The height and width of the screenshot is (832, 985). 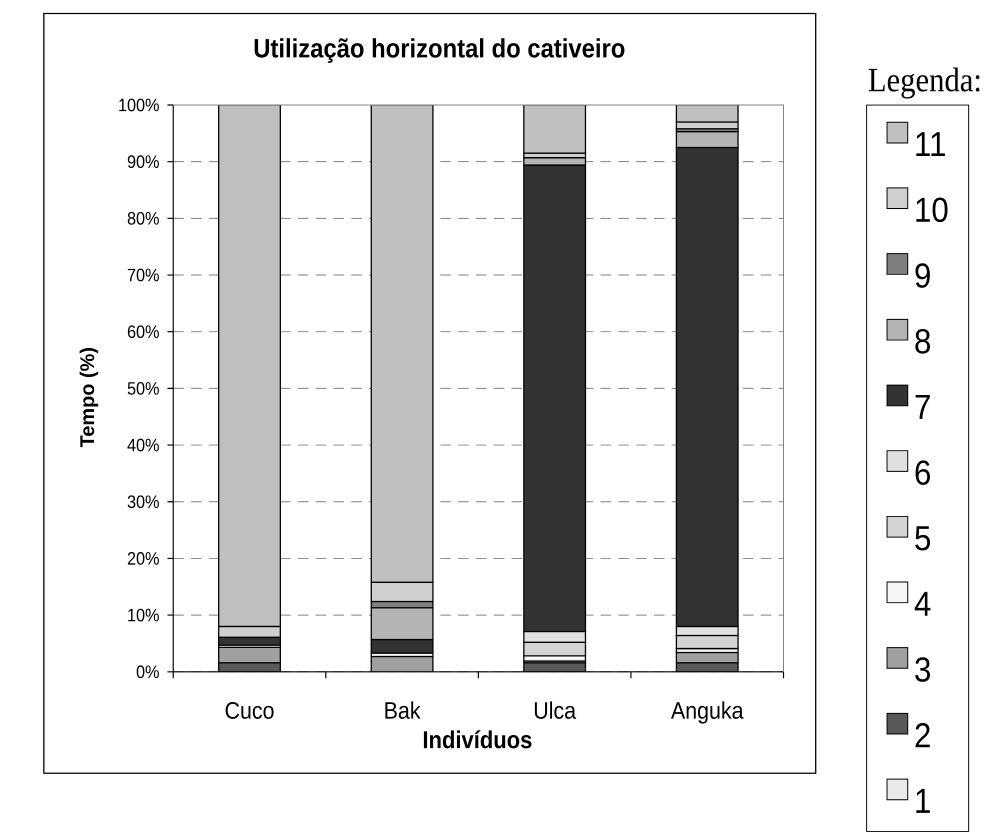 What do you see at coordinates (922, 275) in the screenshot?
I see `legend-label: 9` at bounding box center [922, 275].